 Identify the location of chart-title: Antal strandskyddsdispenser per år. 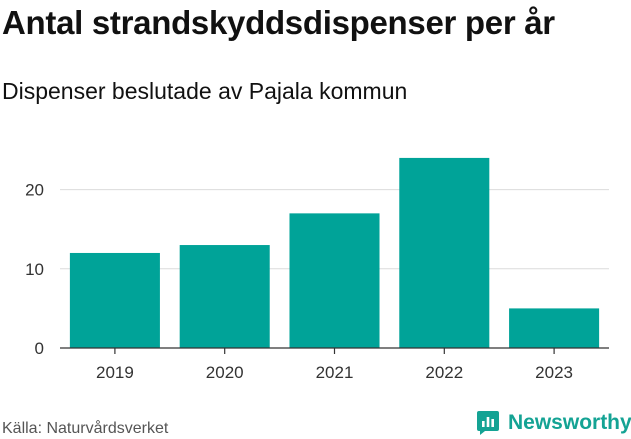
(278, 22).